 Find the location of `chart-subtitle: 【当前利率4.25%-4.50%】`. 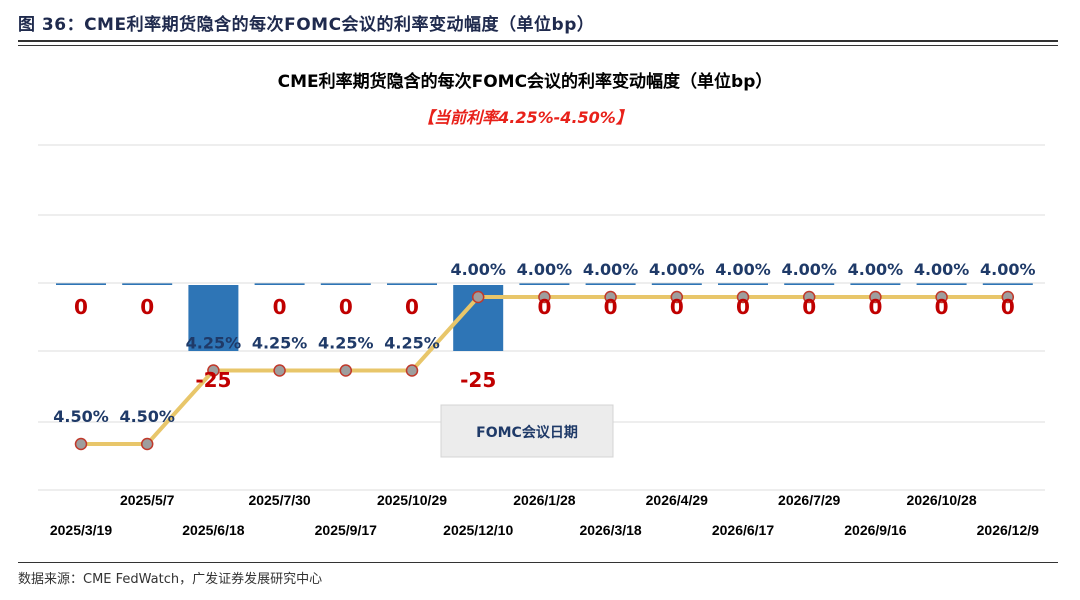

chart-subtitle: 【当前利率4.25%-4.50%】 is located at coordinates (525, 117).